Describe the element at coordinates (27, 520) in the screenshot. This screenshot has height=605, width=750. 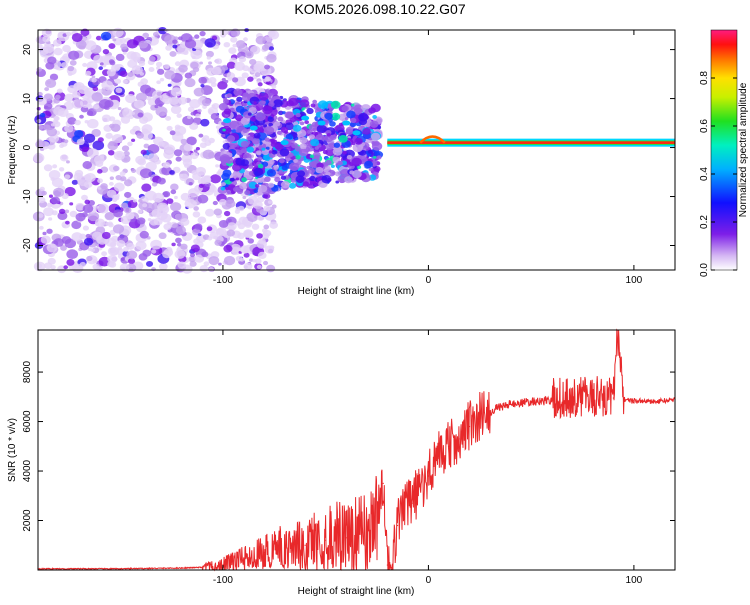
I see `snr-ytick-label: 2000` at that location.